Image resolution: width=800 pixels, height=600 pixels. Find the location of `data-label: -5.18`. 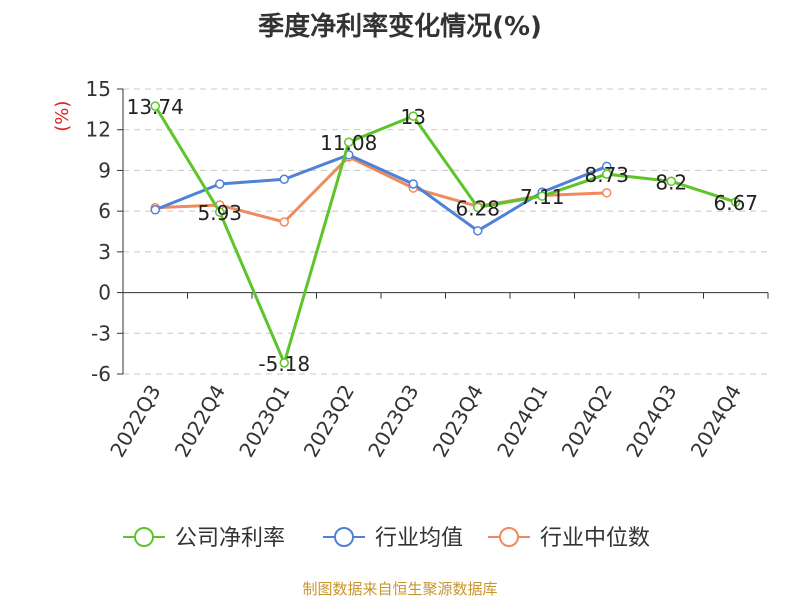

data-label: -5.18 is located at coordinates (284, 364).